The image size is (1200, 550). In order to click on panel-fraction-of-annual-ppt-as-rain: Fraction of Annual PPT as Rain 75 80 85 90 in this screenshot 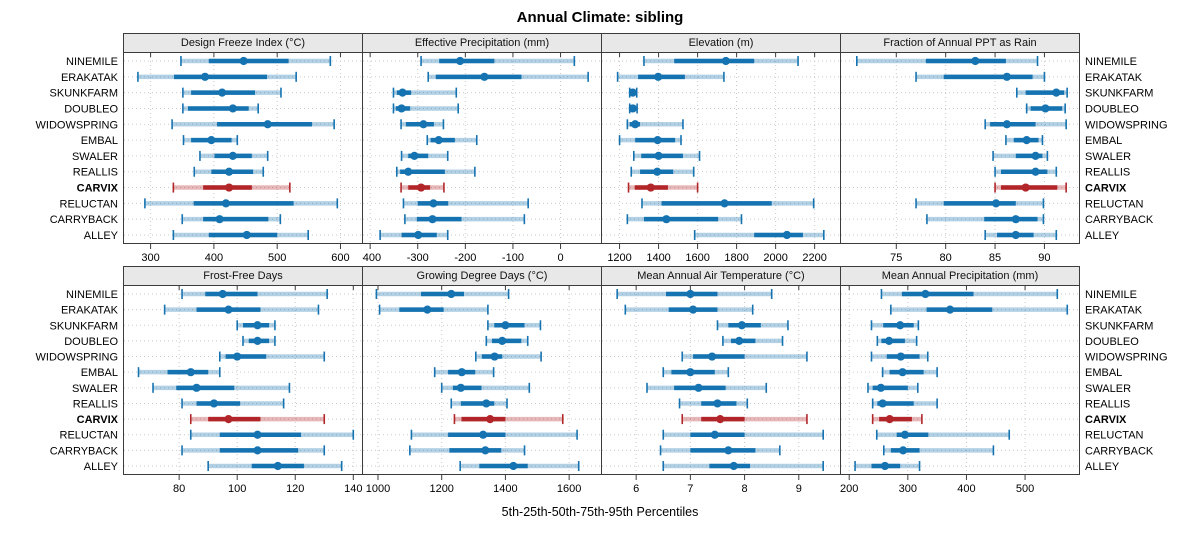, I will do `click(960, 149)`.